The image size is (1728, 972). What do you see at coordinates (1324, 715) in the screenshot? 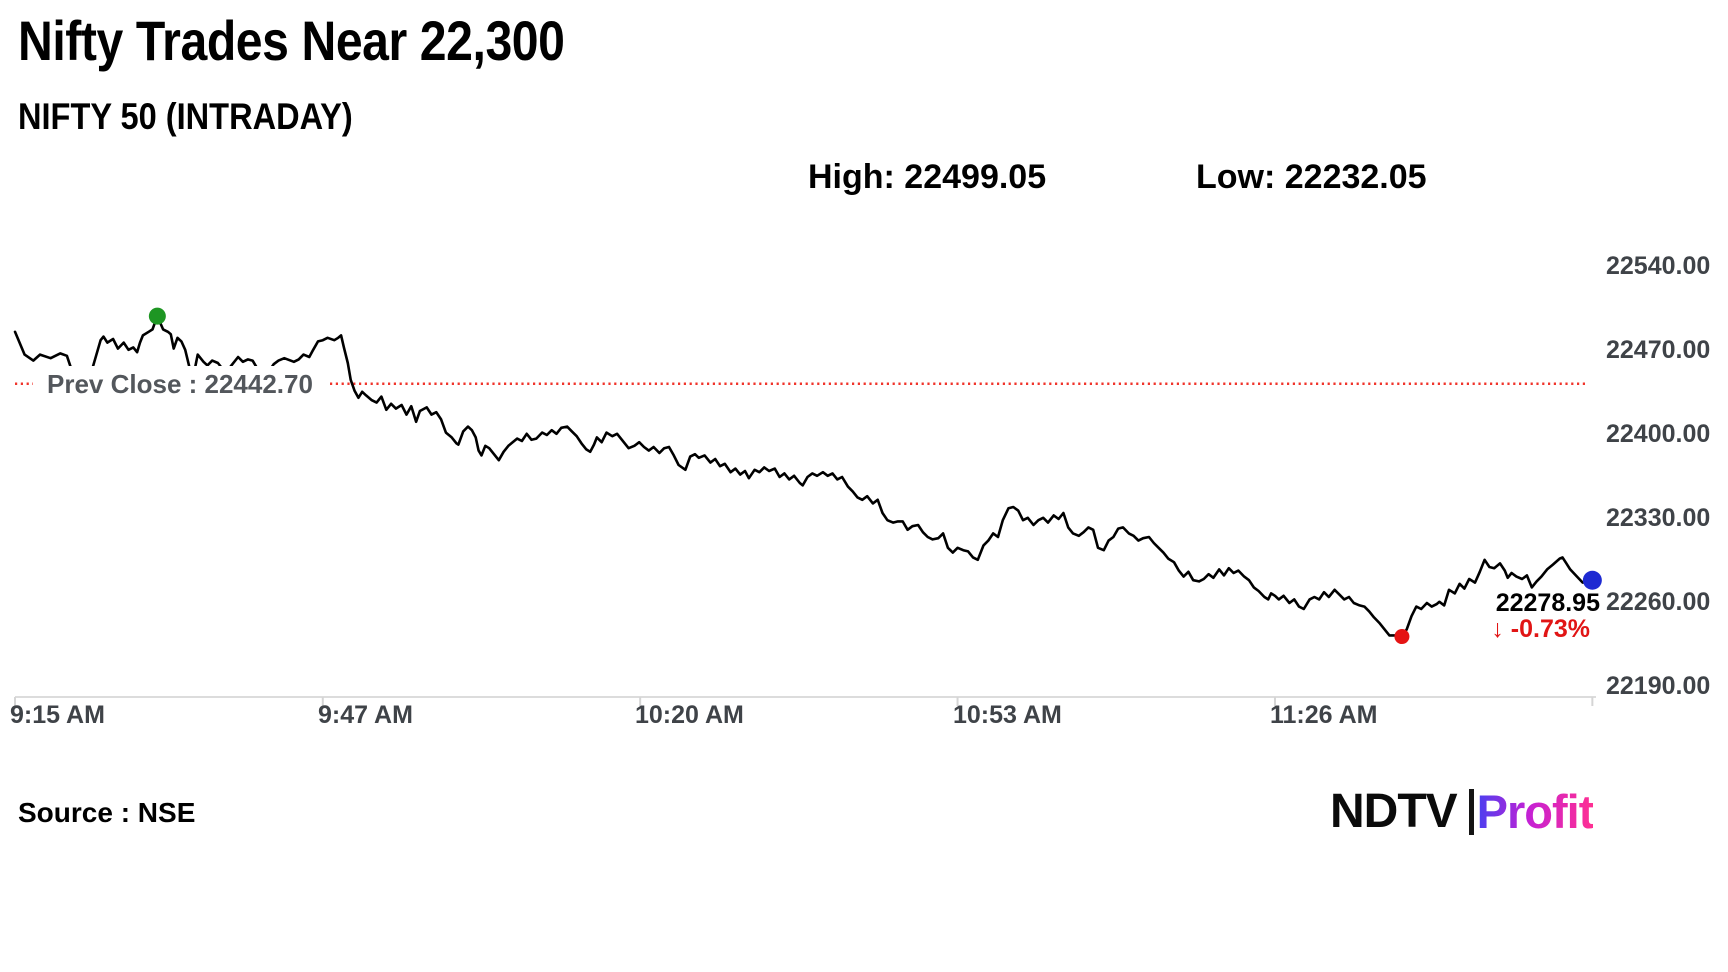
I see `x-axis-label: 11:26 AM` at bounding box center [1324, 715].